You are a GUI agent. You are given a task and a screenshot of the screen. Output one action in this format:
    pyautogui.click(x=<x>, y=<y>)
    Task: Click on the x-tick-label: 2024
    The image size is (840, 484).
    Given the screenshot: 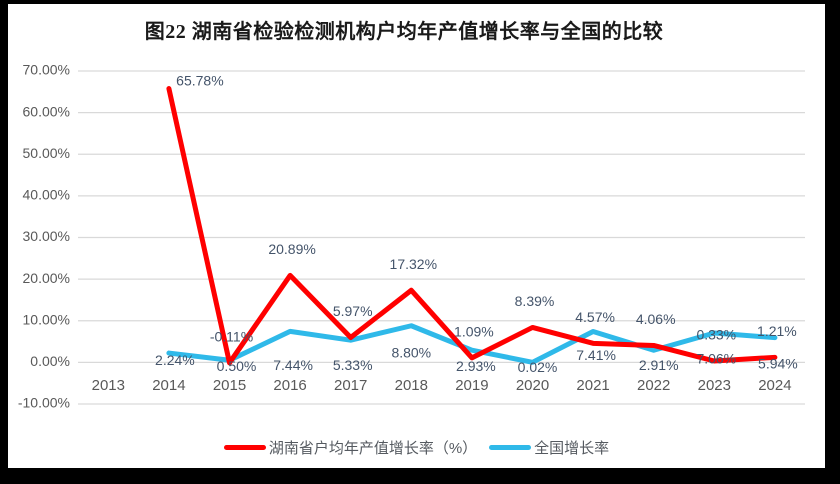 What is the action you would take?
    pyautogui.click(x=774, y=385)
    